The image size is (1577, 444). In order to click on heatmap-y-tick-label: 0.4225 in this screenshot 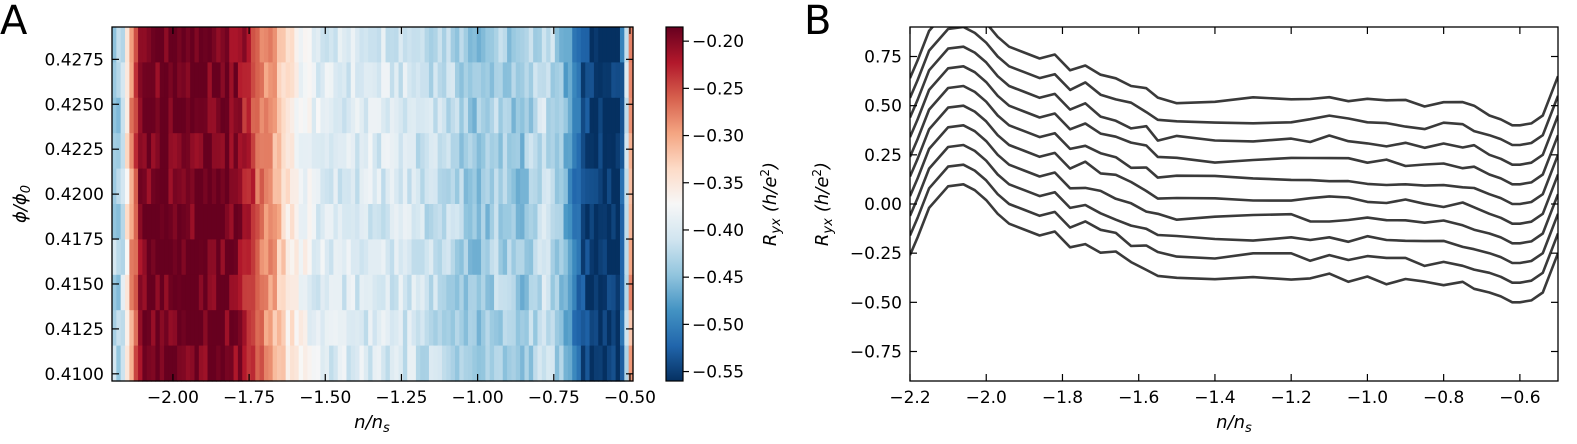, I will do `click(74, 150)`.